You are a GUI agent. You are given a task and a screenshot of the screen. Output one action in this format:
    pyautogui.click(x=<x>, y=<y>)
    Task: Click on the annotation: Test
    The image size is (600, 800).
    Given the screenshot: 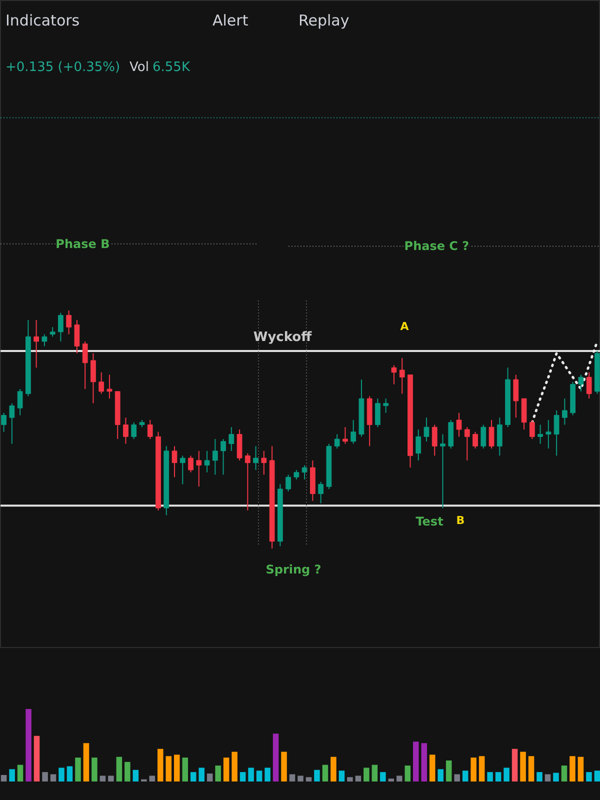 What is the action you would take?
    pyautogui.click(x=430, y=521)
    